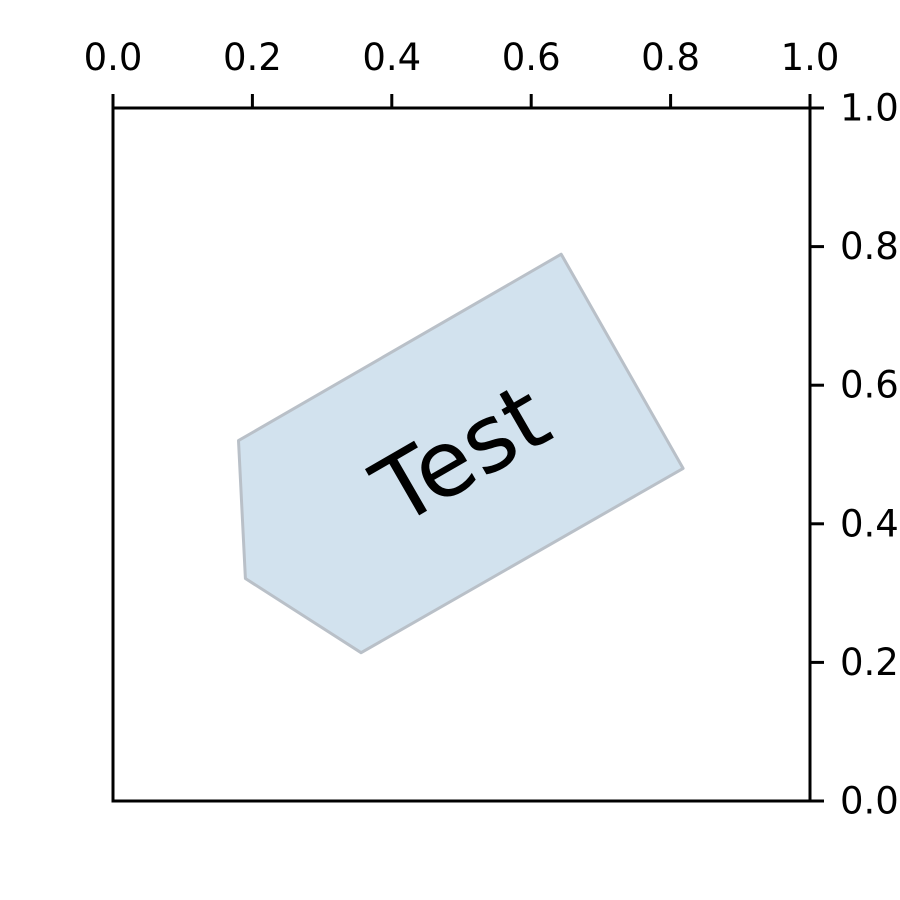 The width and height of the screenshot is (900, 900). I want to click on x-tick-label: 0.4, so click(391, 57).